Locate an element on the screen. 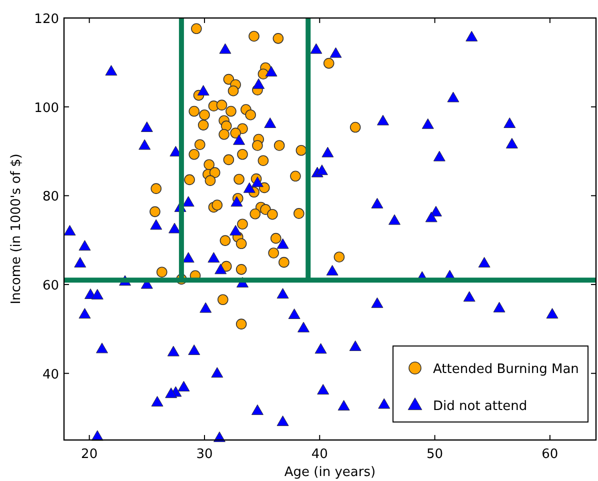 The image size is (598, 481). x-tick-label: 50 is located at coordinates (435, 454).